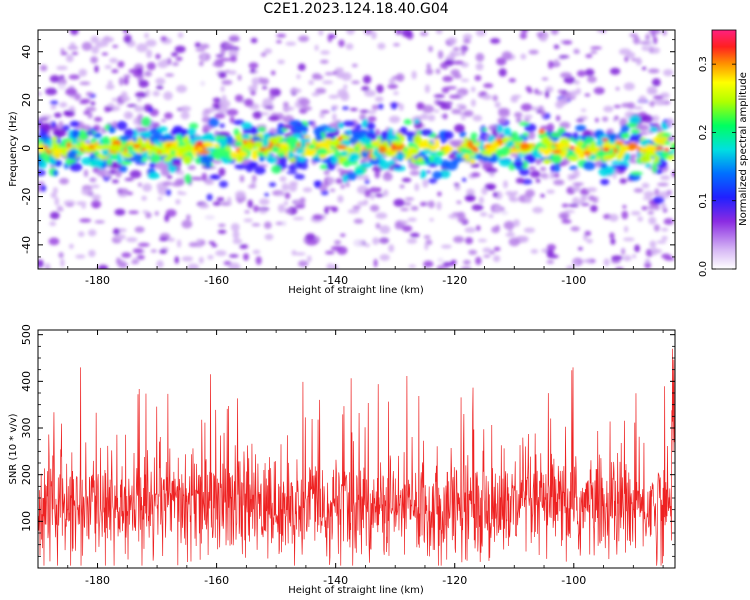  Describe the element at coordinates (573, 580) in the screenshot. I see `snr-x-tick-label: -100` at that location.